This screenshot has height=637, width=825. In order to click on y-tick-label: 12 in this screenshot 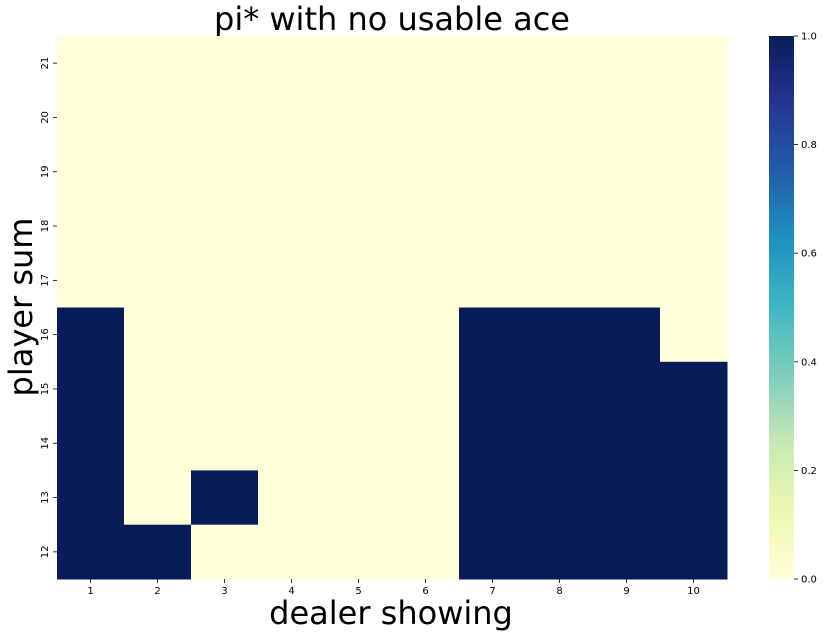, I will do `click(45, 551)`.